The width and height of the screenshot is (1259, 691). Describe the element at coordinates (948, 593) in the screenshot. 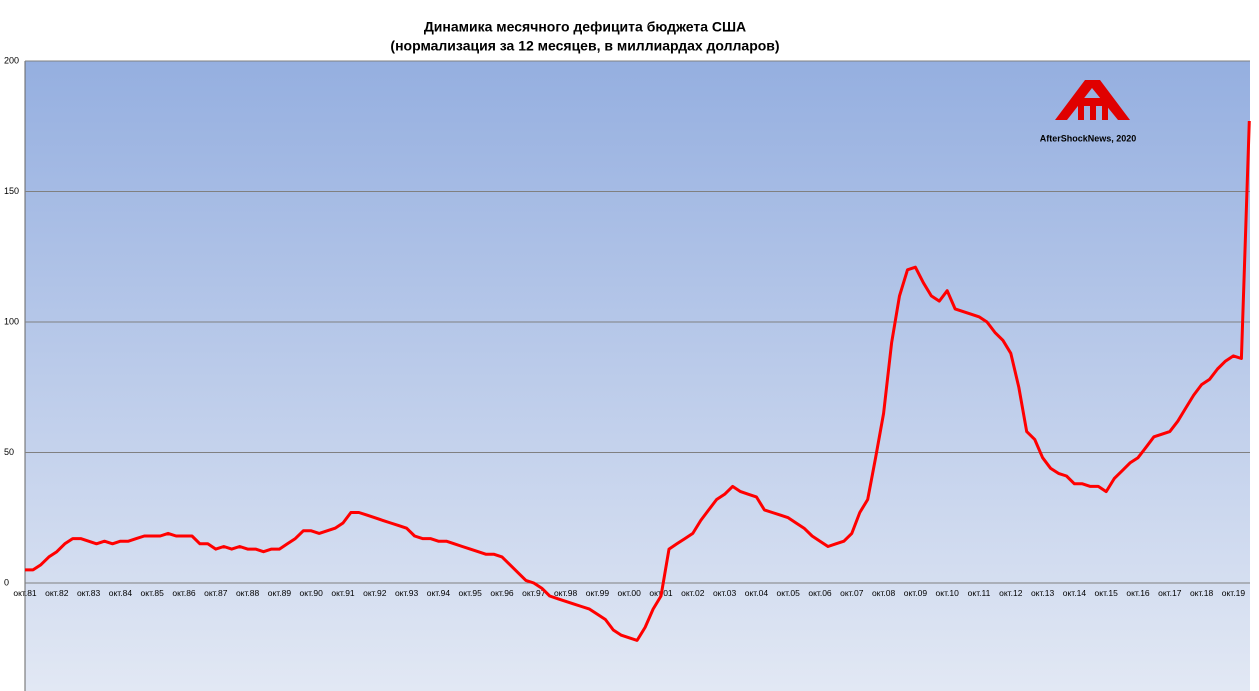

I see `x-tick-label: окт.10` at that location.